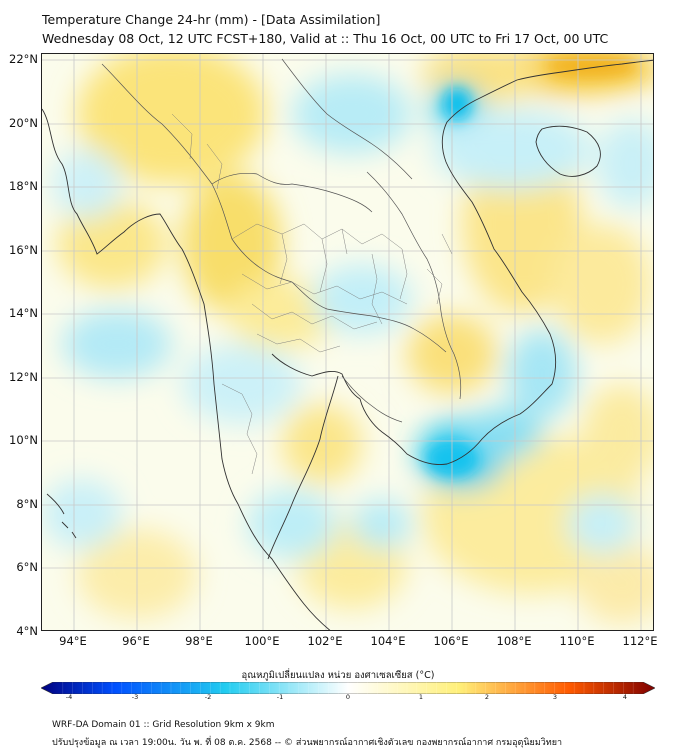  What do you see at coordinates (23, 250) in the screenshot?
I see `lat-label: 16°N` at bounding box center [23, 250].